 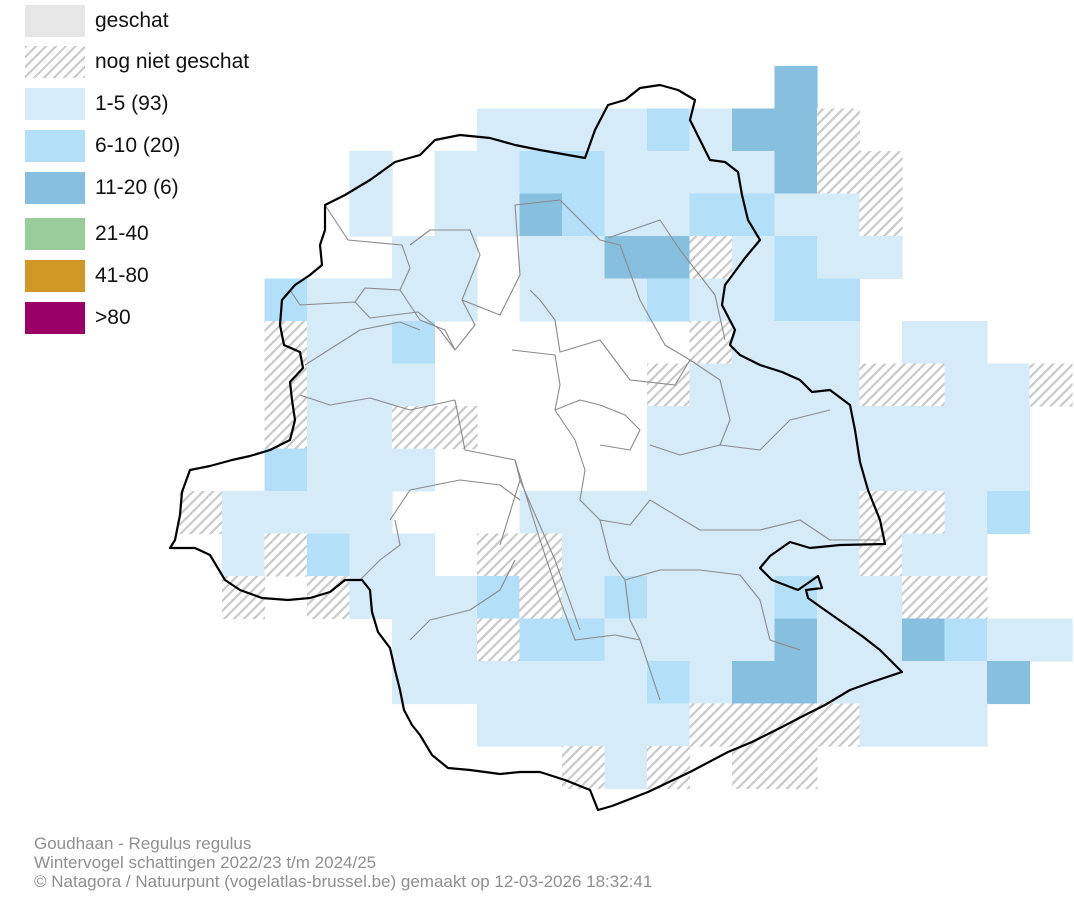 What do you see at coordinates (185, 21) in the screenshot?
I see `legend-item-geschat: geschat` at bounding box center [185, 21].